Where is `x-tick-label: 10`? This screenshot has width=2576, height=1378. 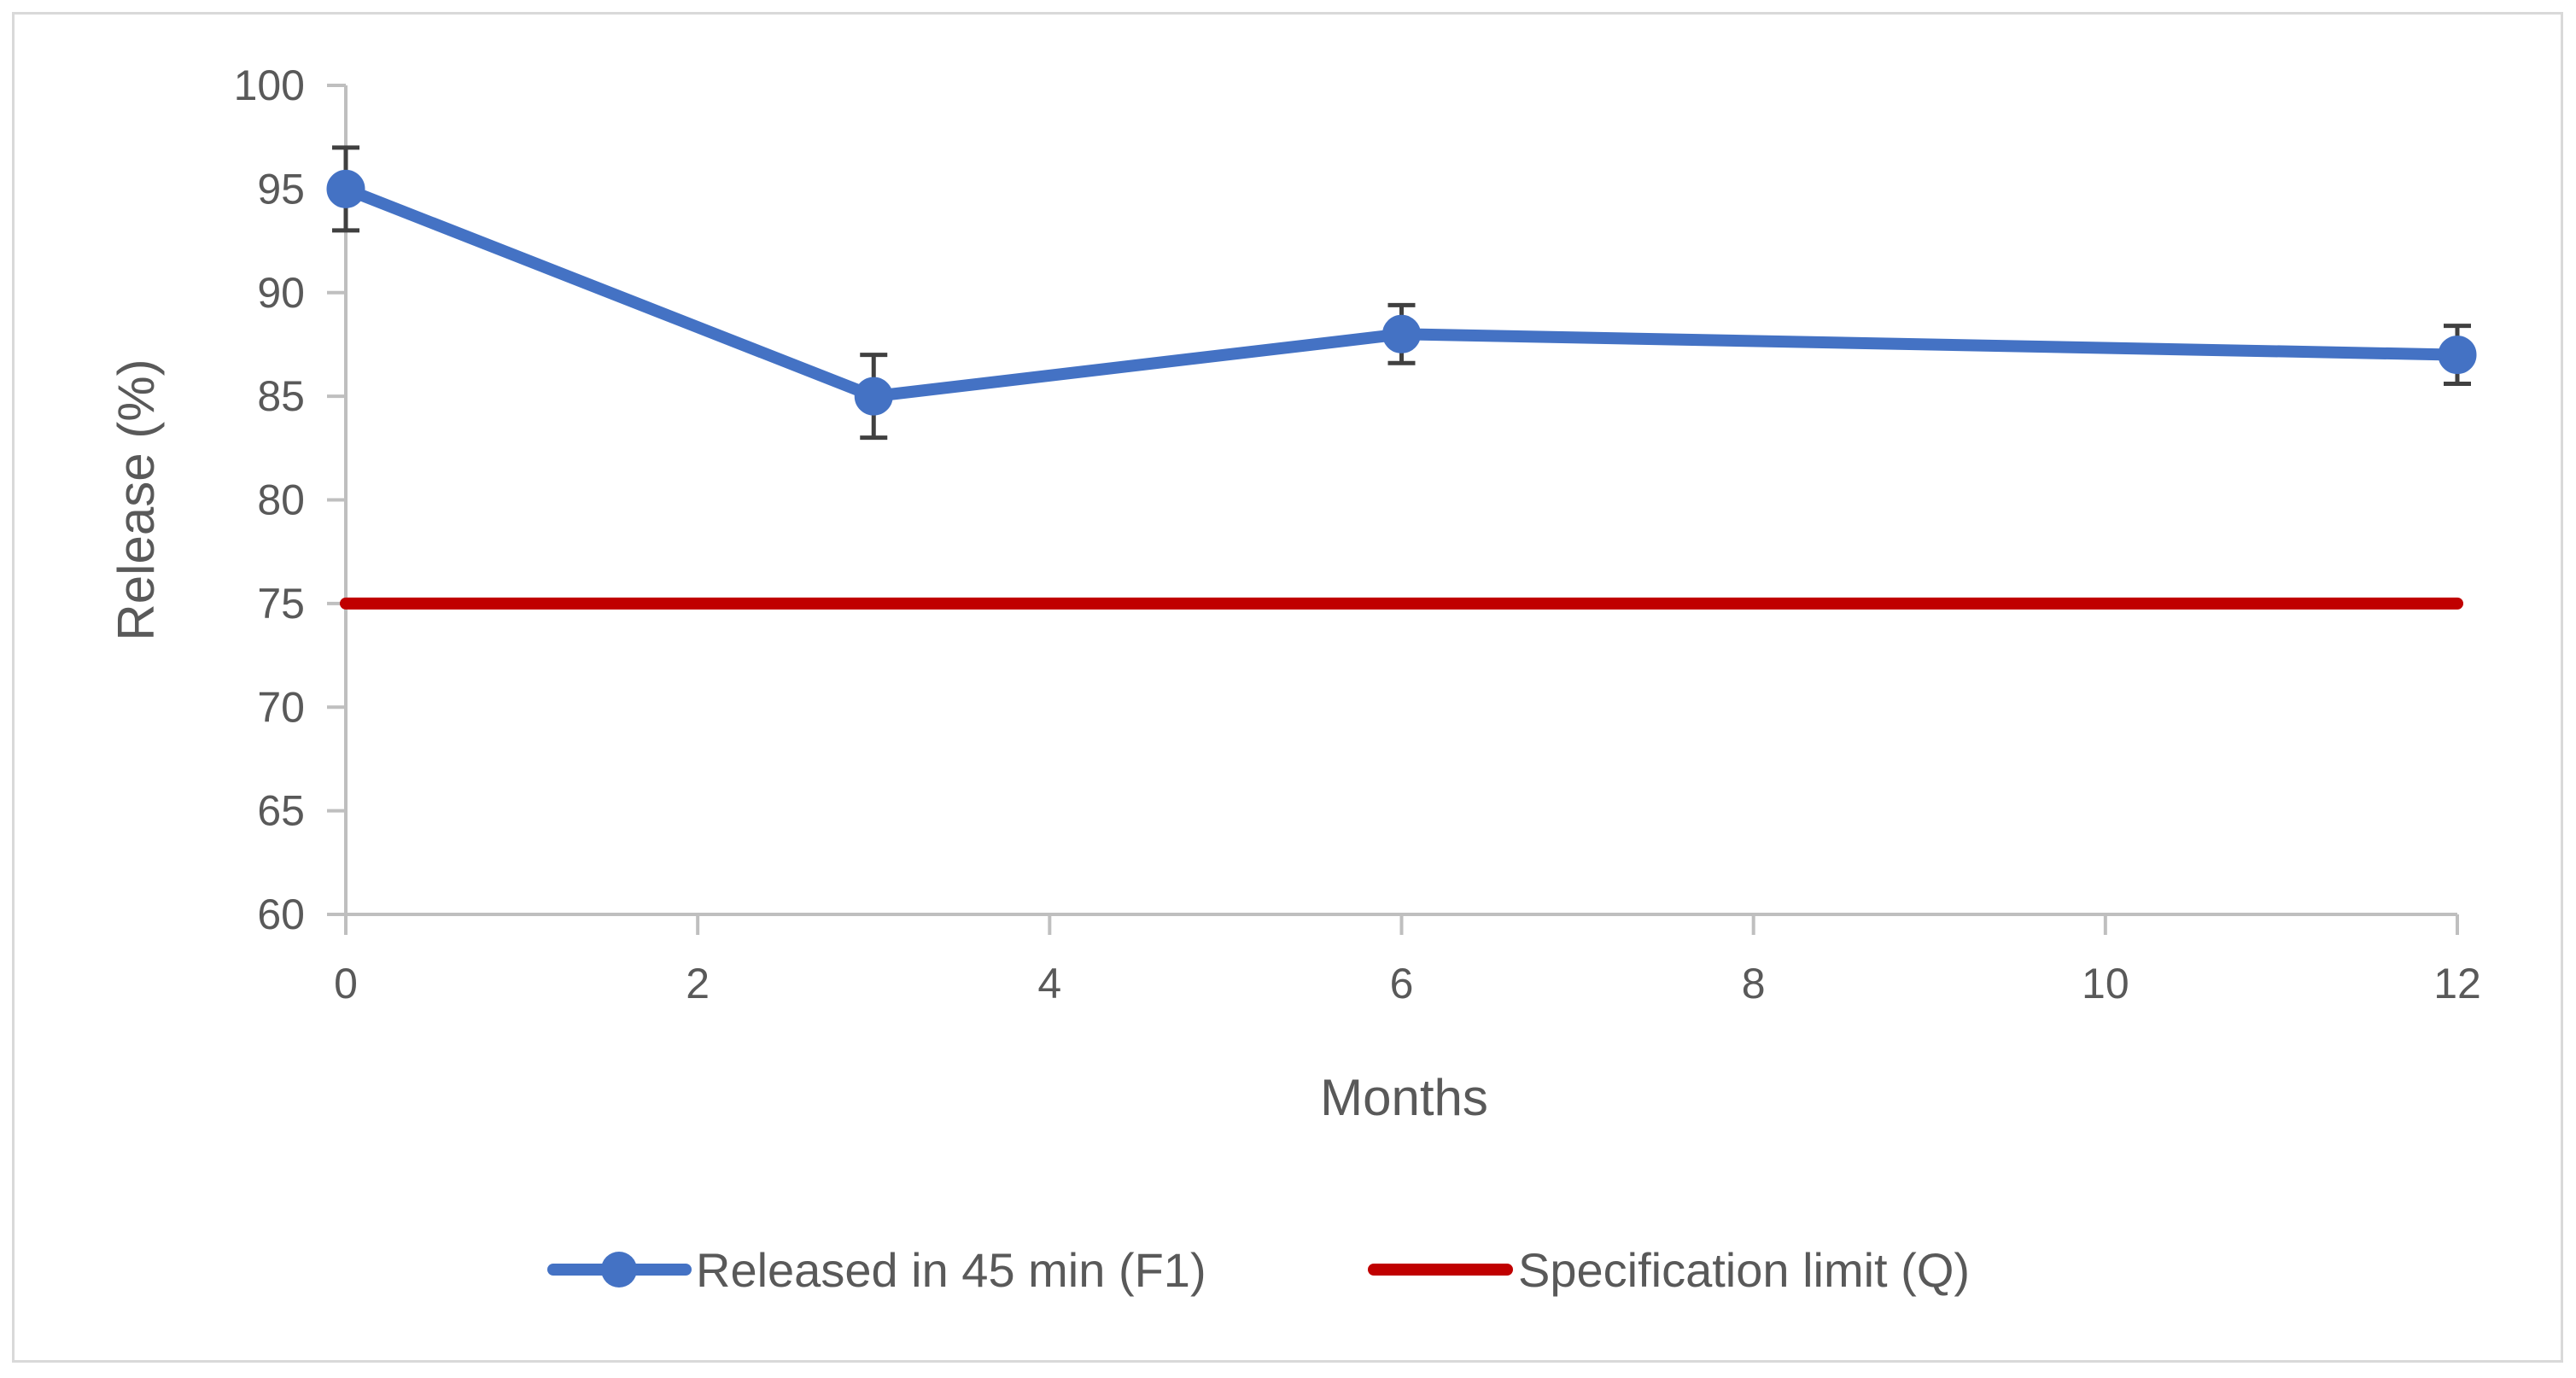 x-tick-label: 10 is located at coordinates (2105, 984).